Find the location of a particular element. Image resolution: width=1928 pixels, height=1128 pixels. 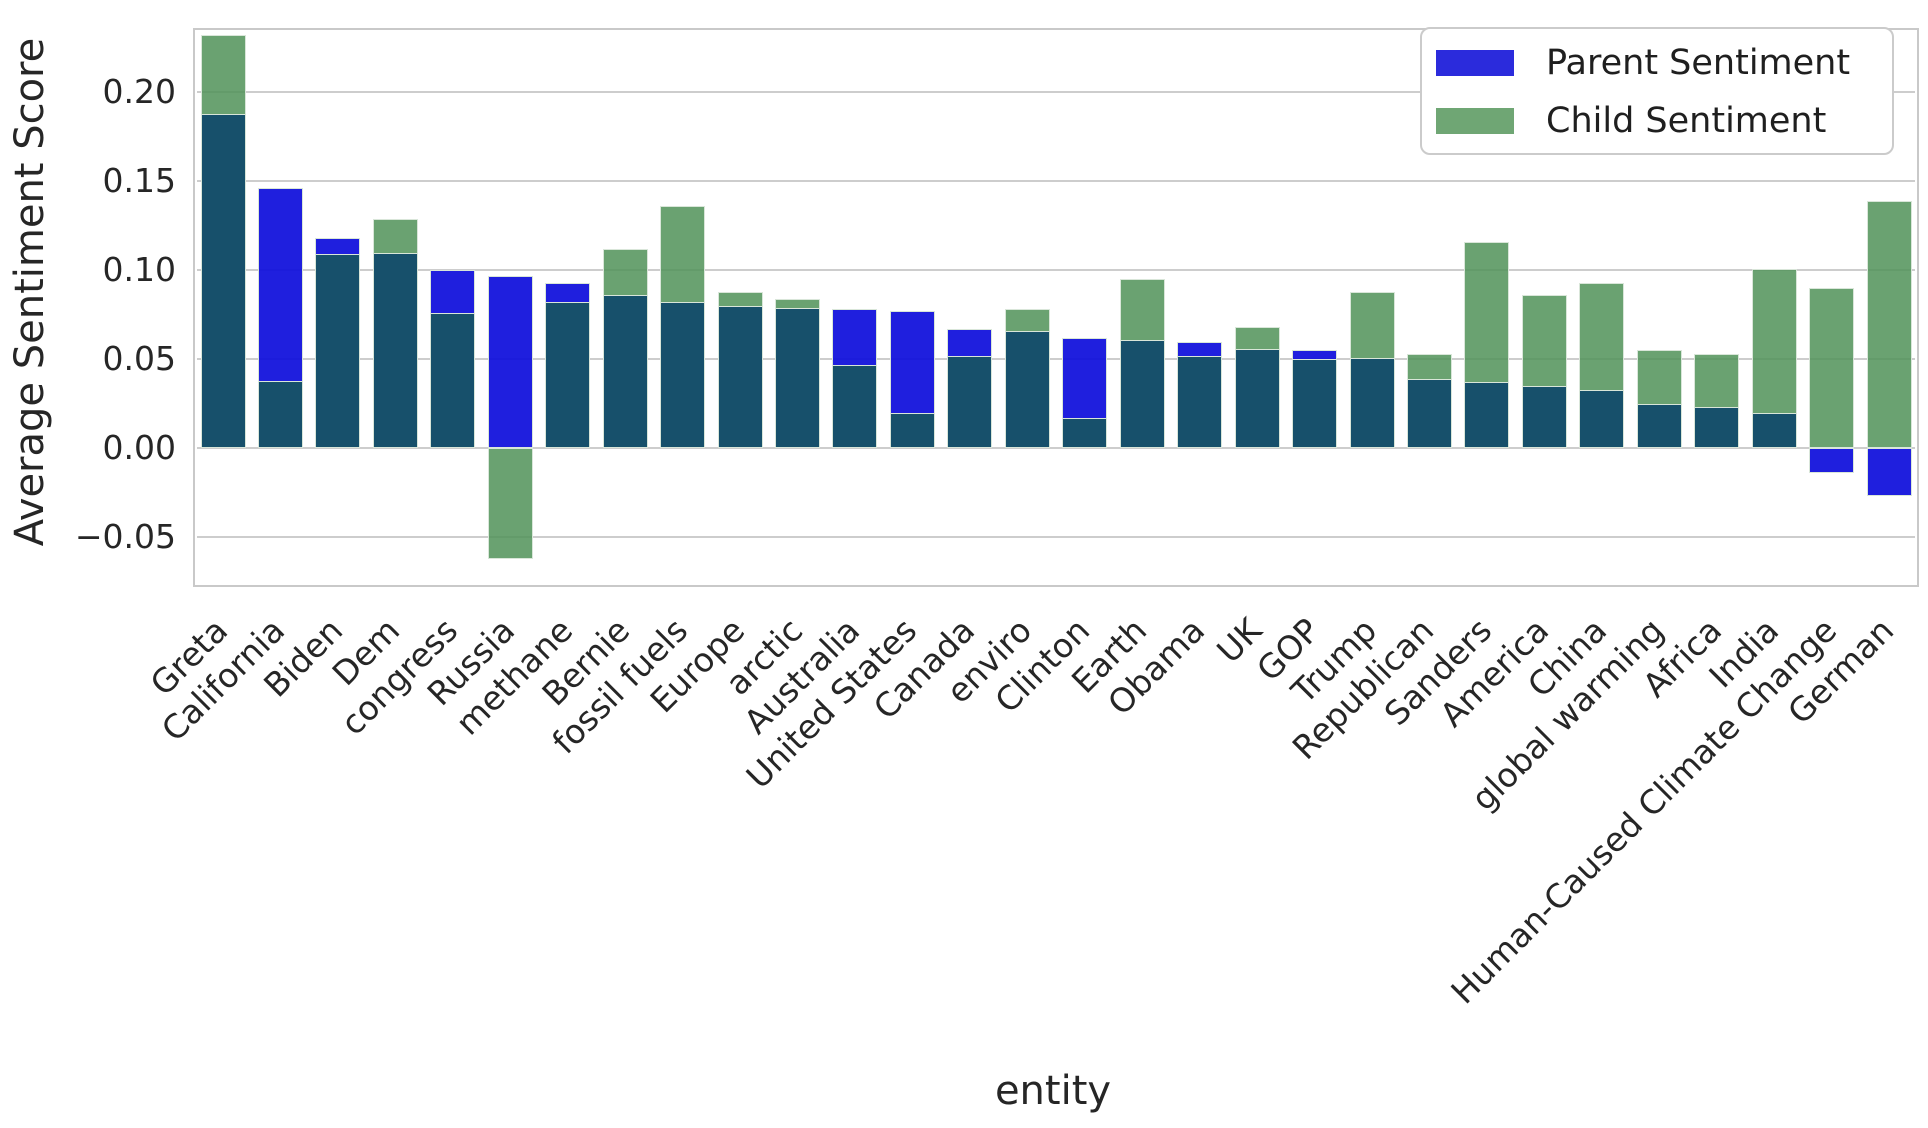

plot-border-top is located at coordinates (1056, 29).